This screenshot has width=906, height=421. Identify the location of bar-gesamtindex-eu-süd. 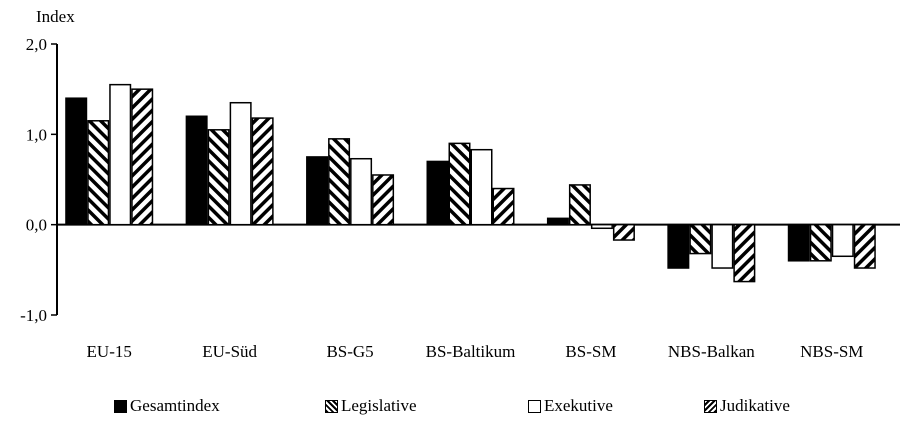
(196, 170).